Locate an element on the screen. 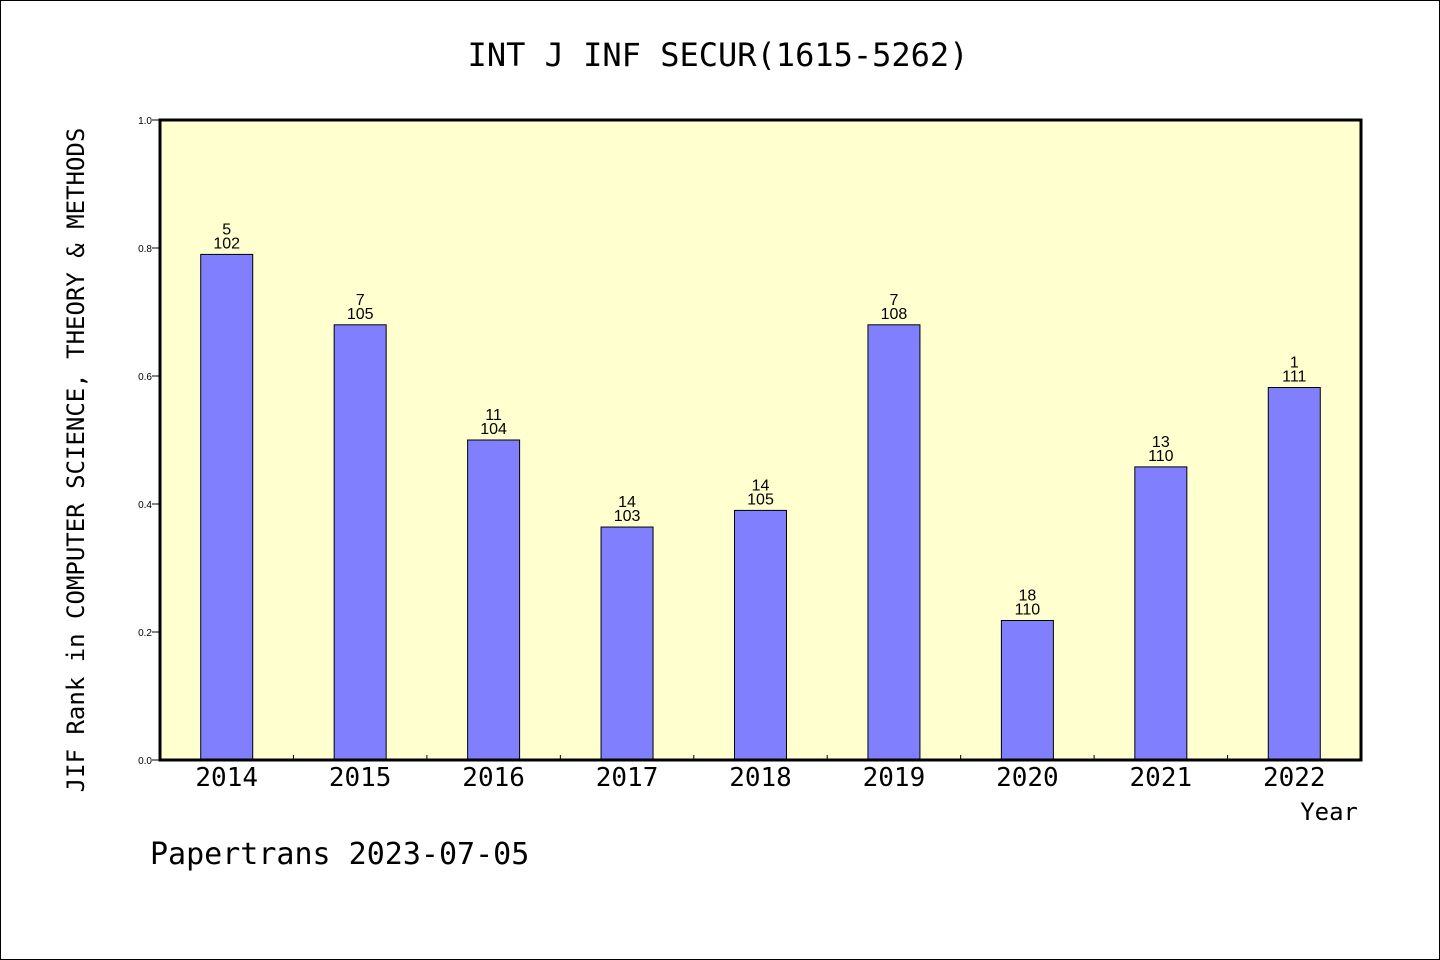  bar-2019 is located at coordinates (894, 542).